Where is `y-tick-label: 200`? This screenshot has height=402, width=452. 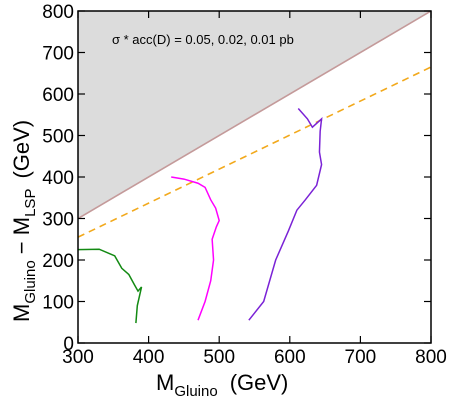
y-tick-label: 200 is located at coordinates (58, 261).